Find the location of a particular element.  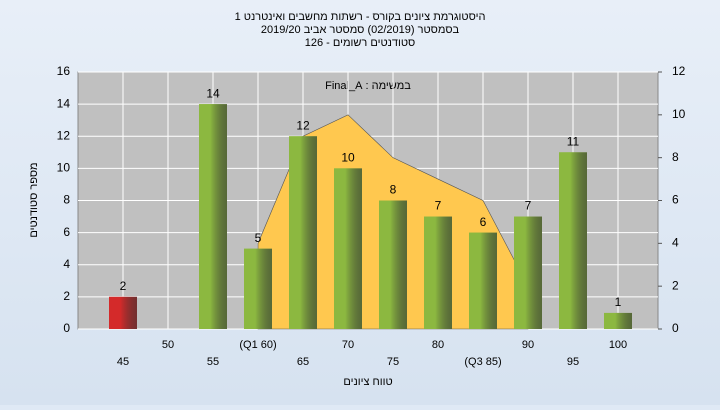

y-tick-label: 8 is located at coordinates (66, 200).